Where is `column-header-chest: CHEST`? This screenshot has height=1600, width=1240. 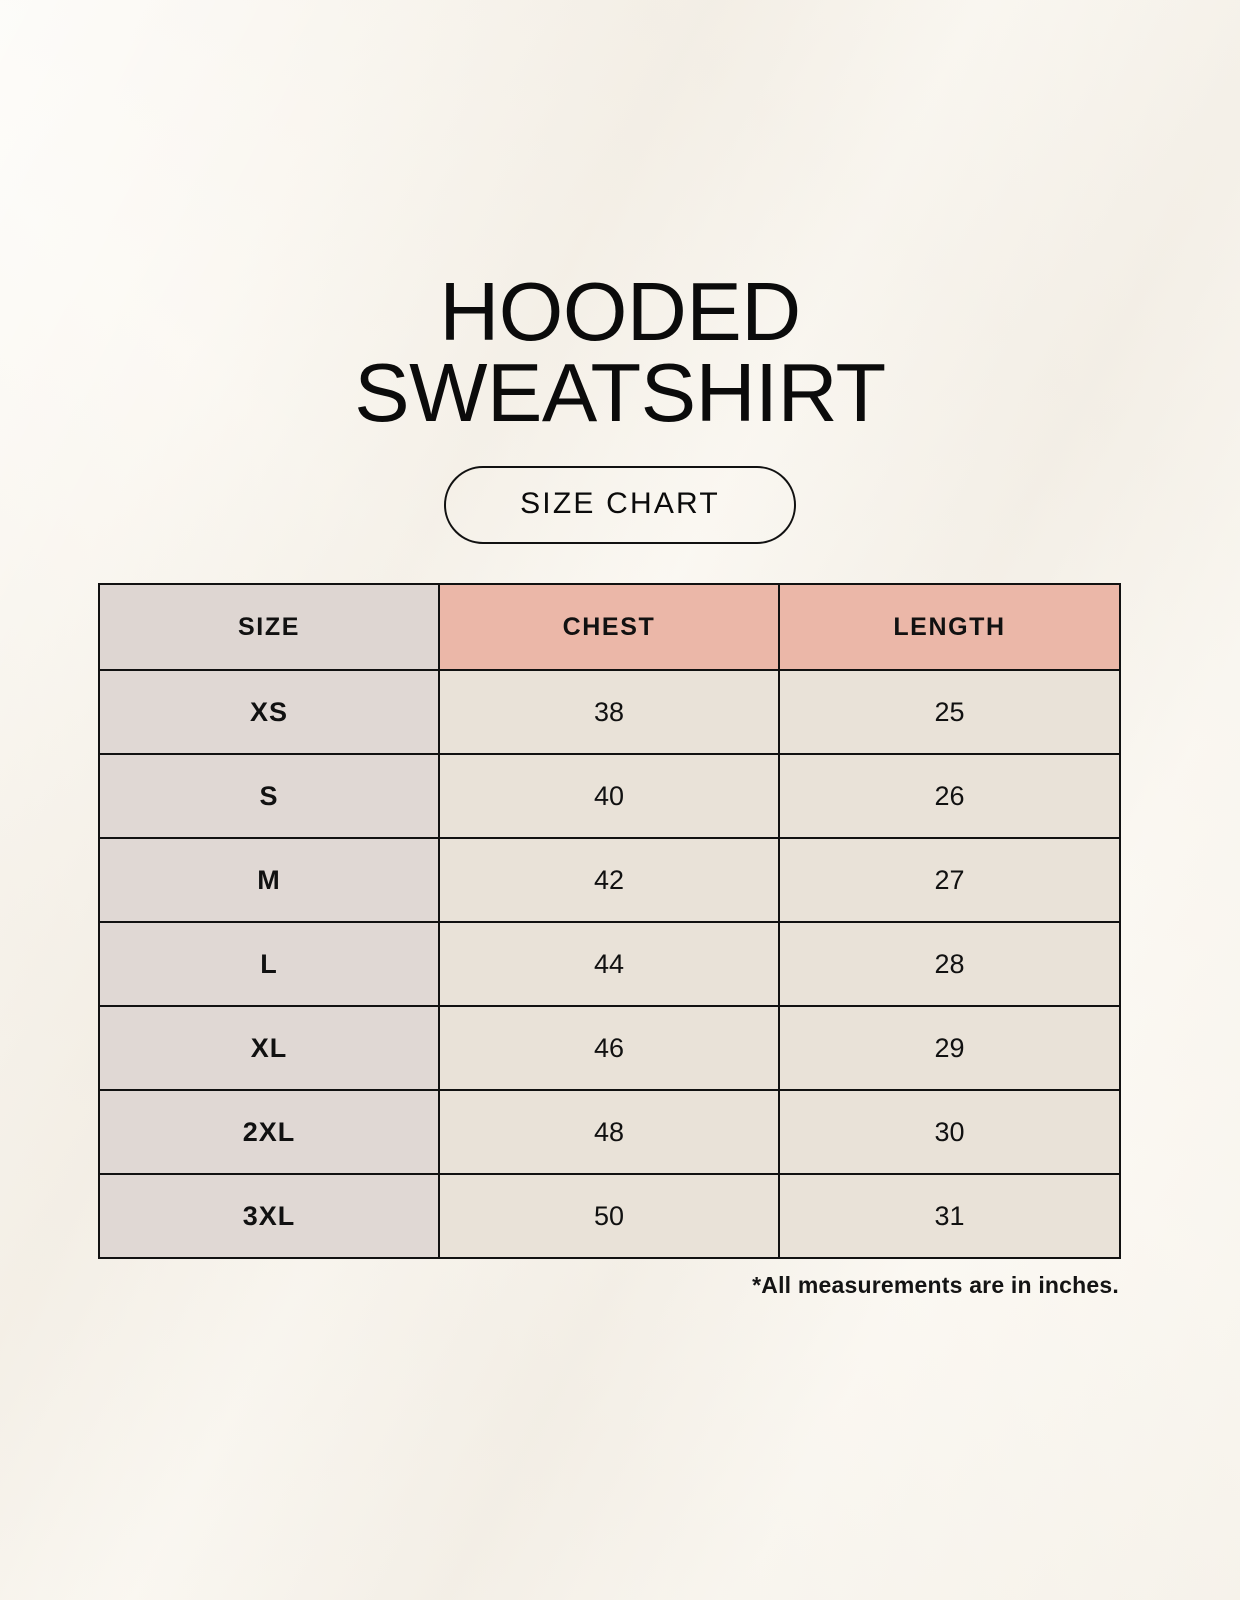
column-header-chest: CHEST is located at coordinates (609, 627).